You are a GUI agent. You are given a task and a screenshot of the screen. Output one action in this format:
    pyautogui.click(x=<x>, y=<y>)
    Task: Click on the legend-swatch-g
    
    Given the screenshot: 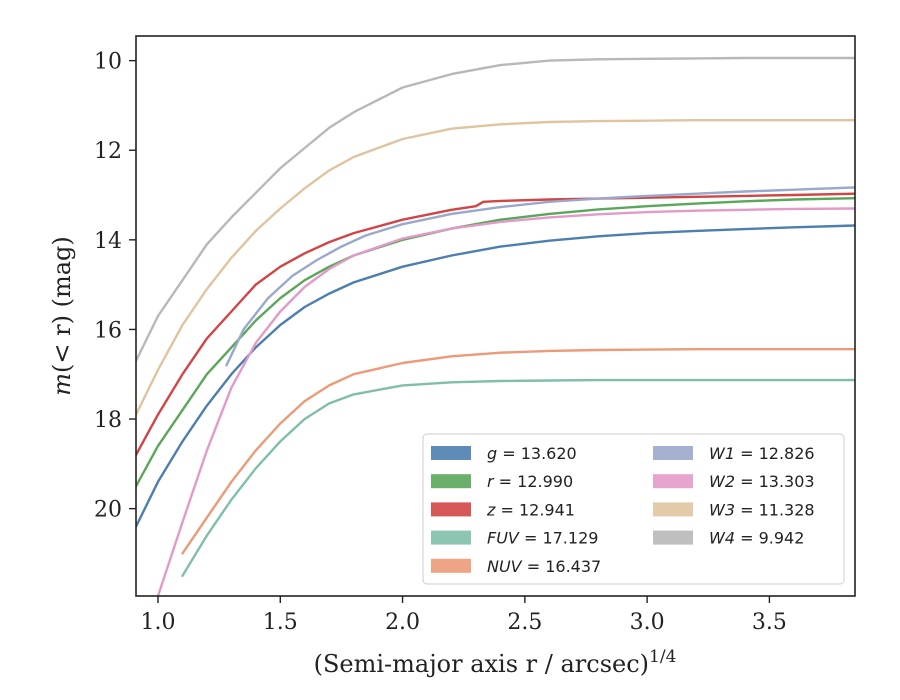 What is the action you would take?
    pyautogui.click(x=451, y=453)
    